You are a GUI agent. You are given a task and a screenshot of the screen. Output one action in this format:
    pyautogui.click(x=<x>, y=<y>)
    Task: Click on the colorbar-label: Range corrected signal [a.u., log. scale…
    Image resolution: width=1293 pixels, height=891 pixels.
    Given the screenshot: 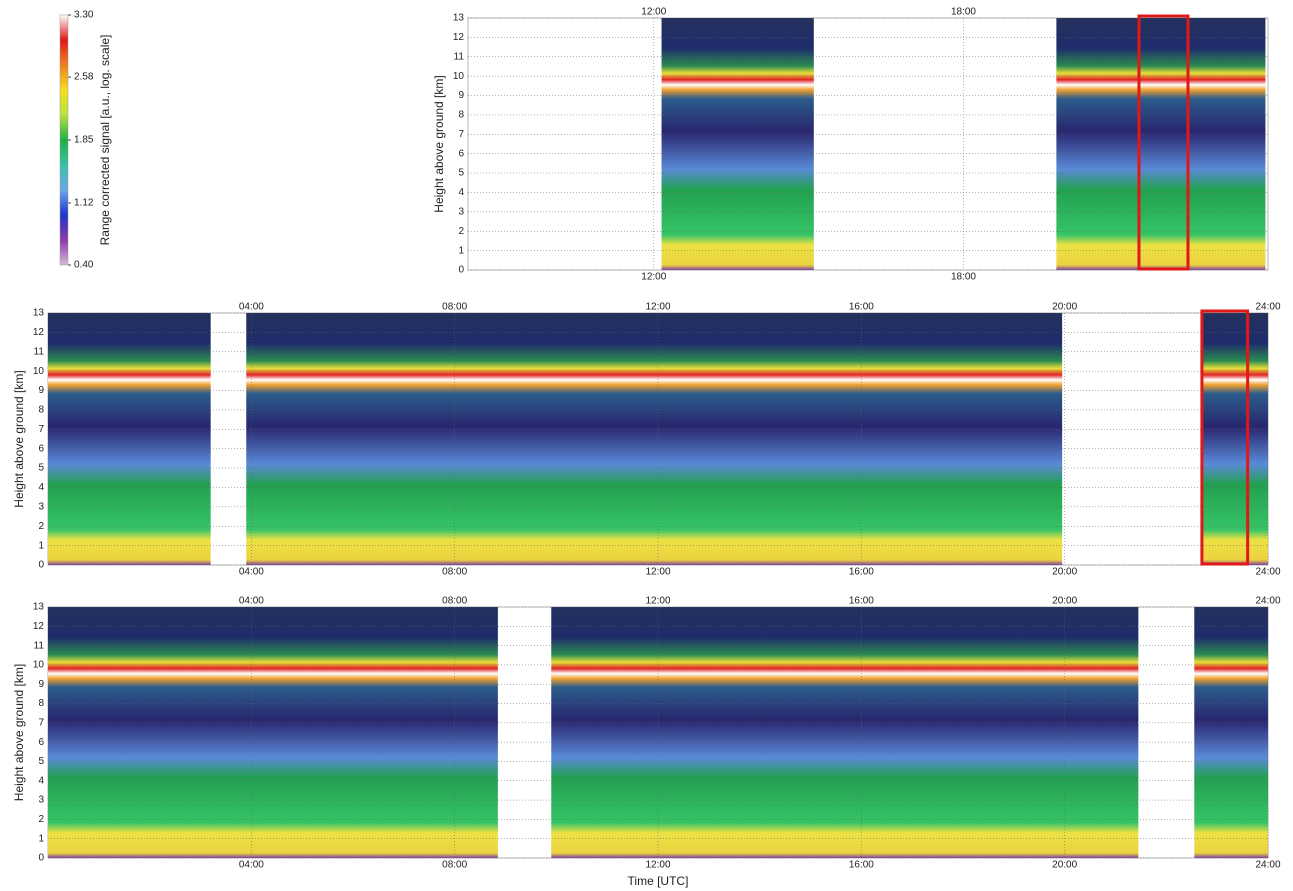 What is the action you would take?
    pyautogui.click(x=105, y=140)
    